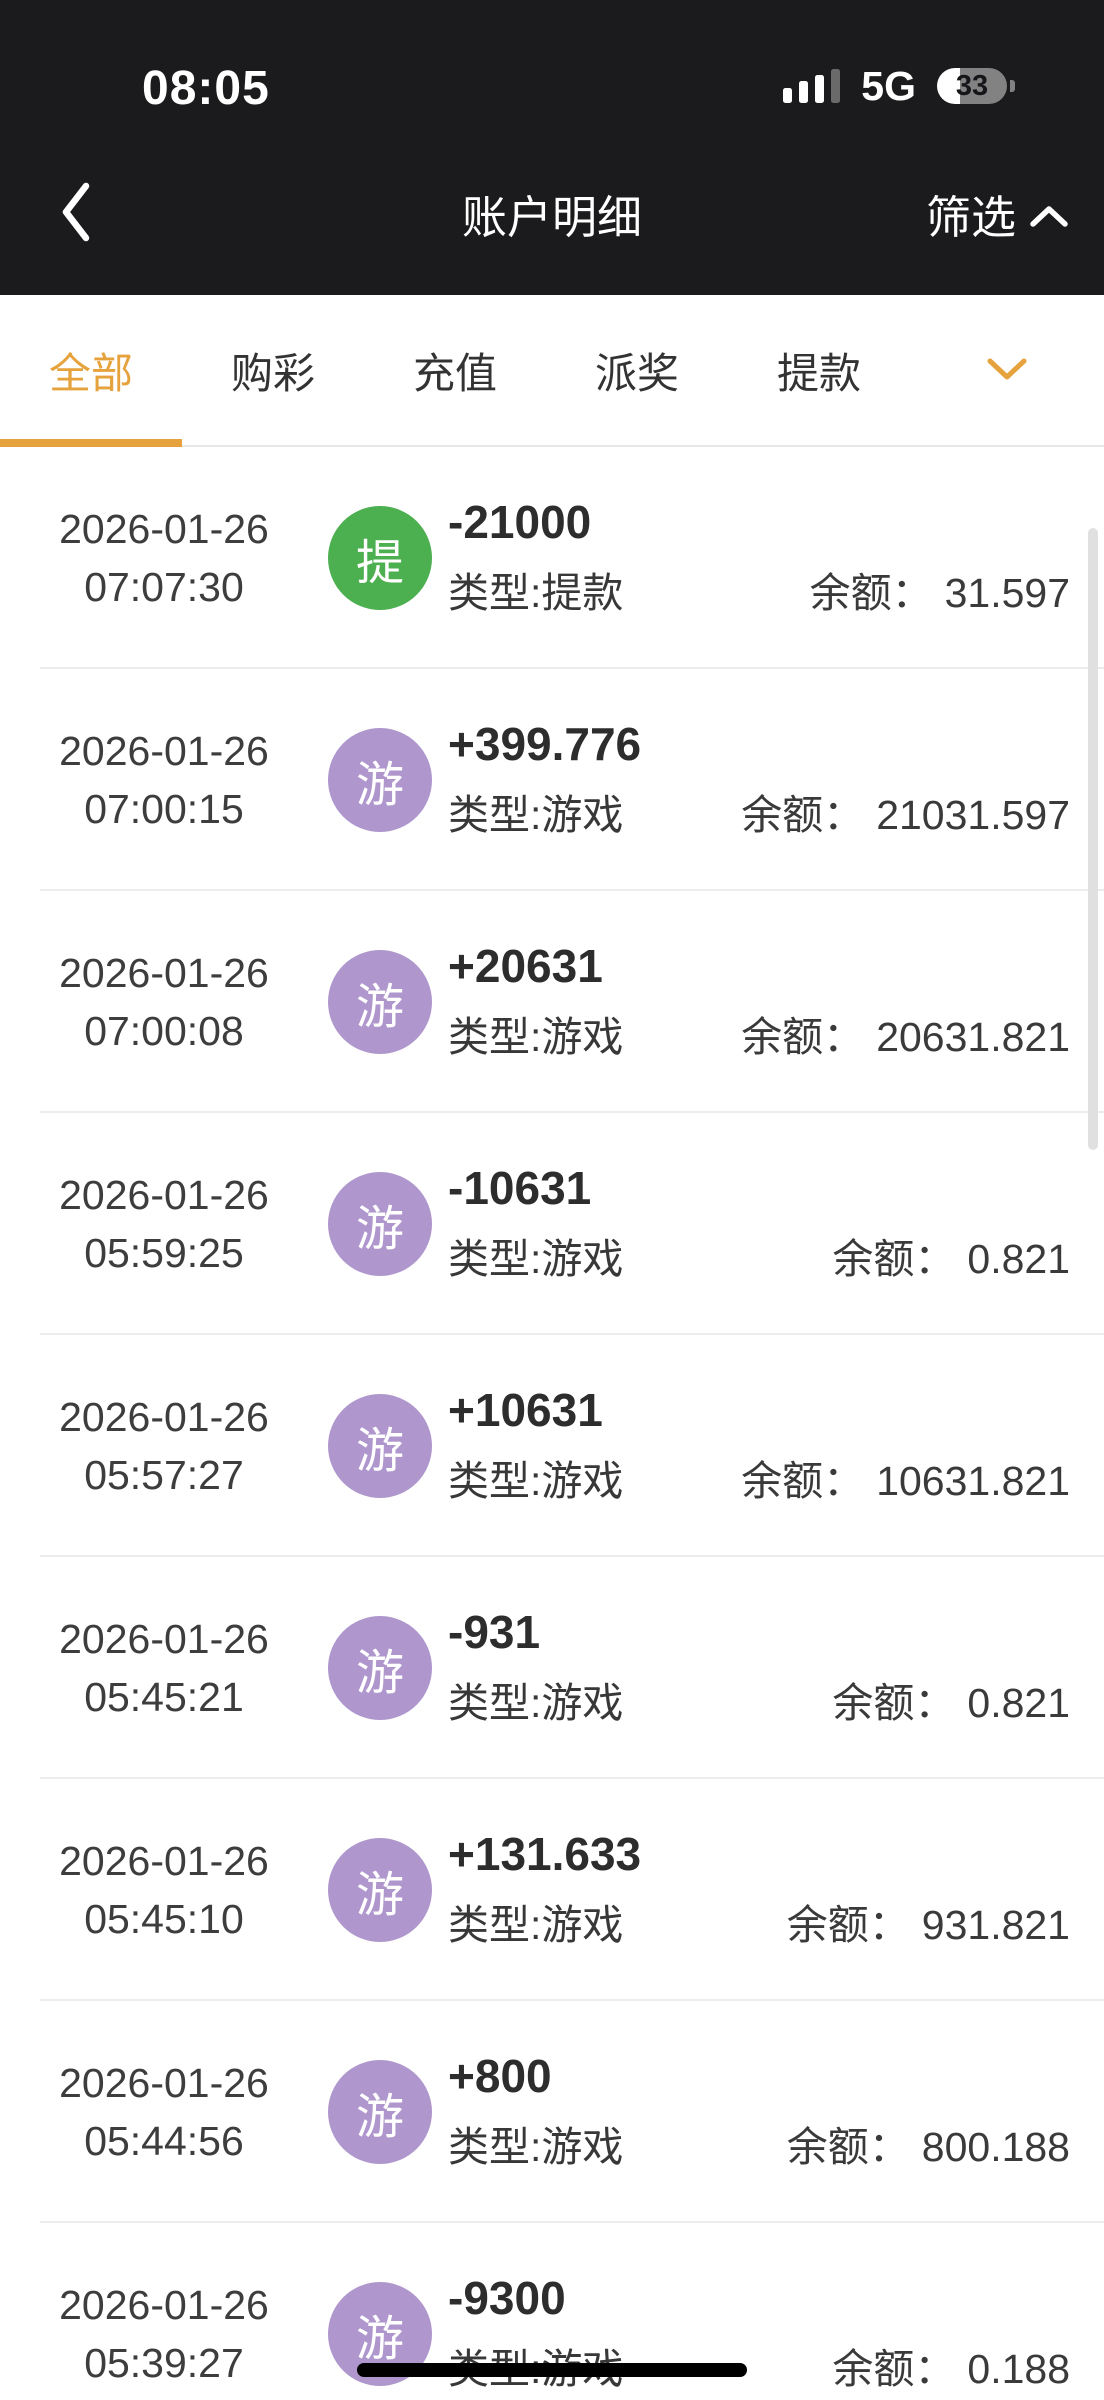 The width and height of the screenshot is (1104, 2400). I want to click on transaction-amount: +10631, so click(525, 1409).